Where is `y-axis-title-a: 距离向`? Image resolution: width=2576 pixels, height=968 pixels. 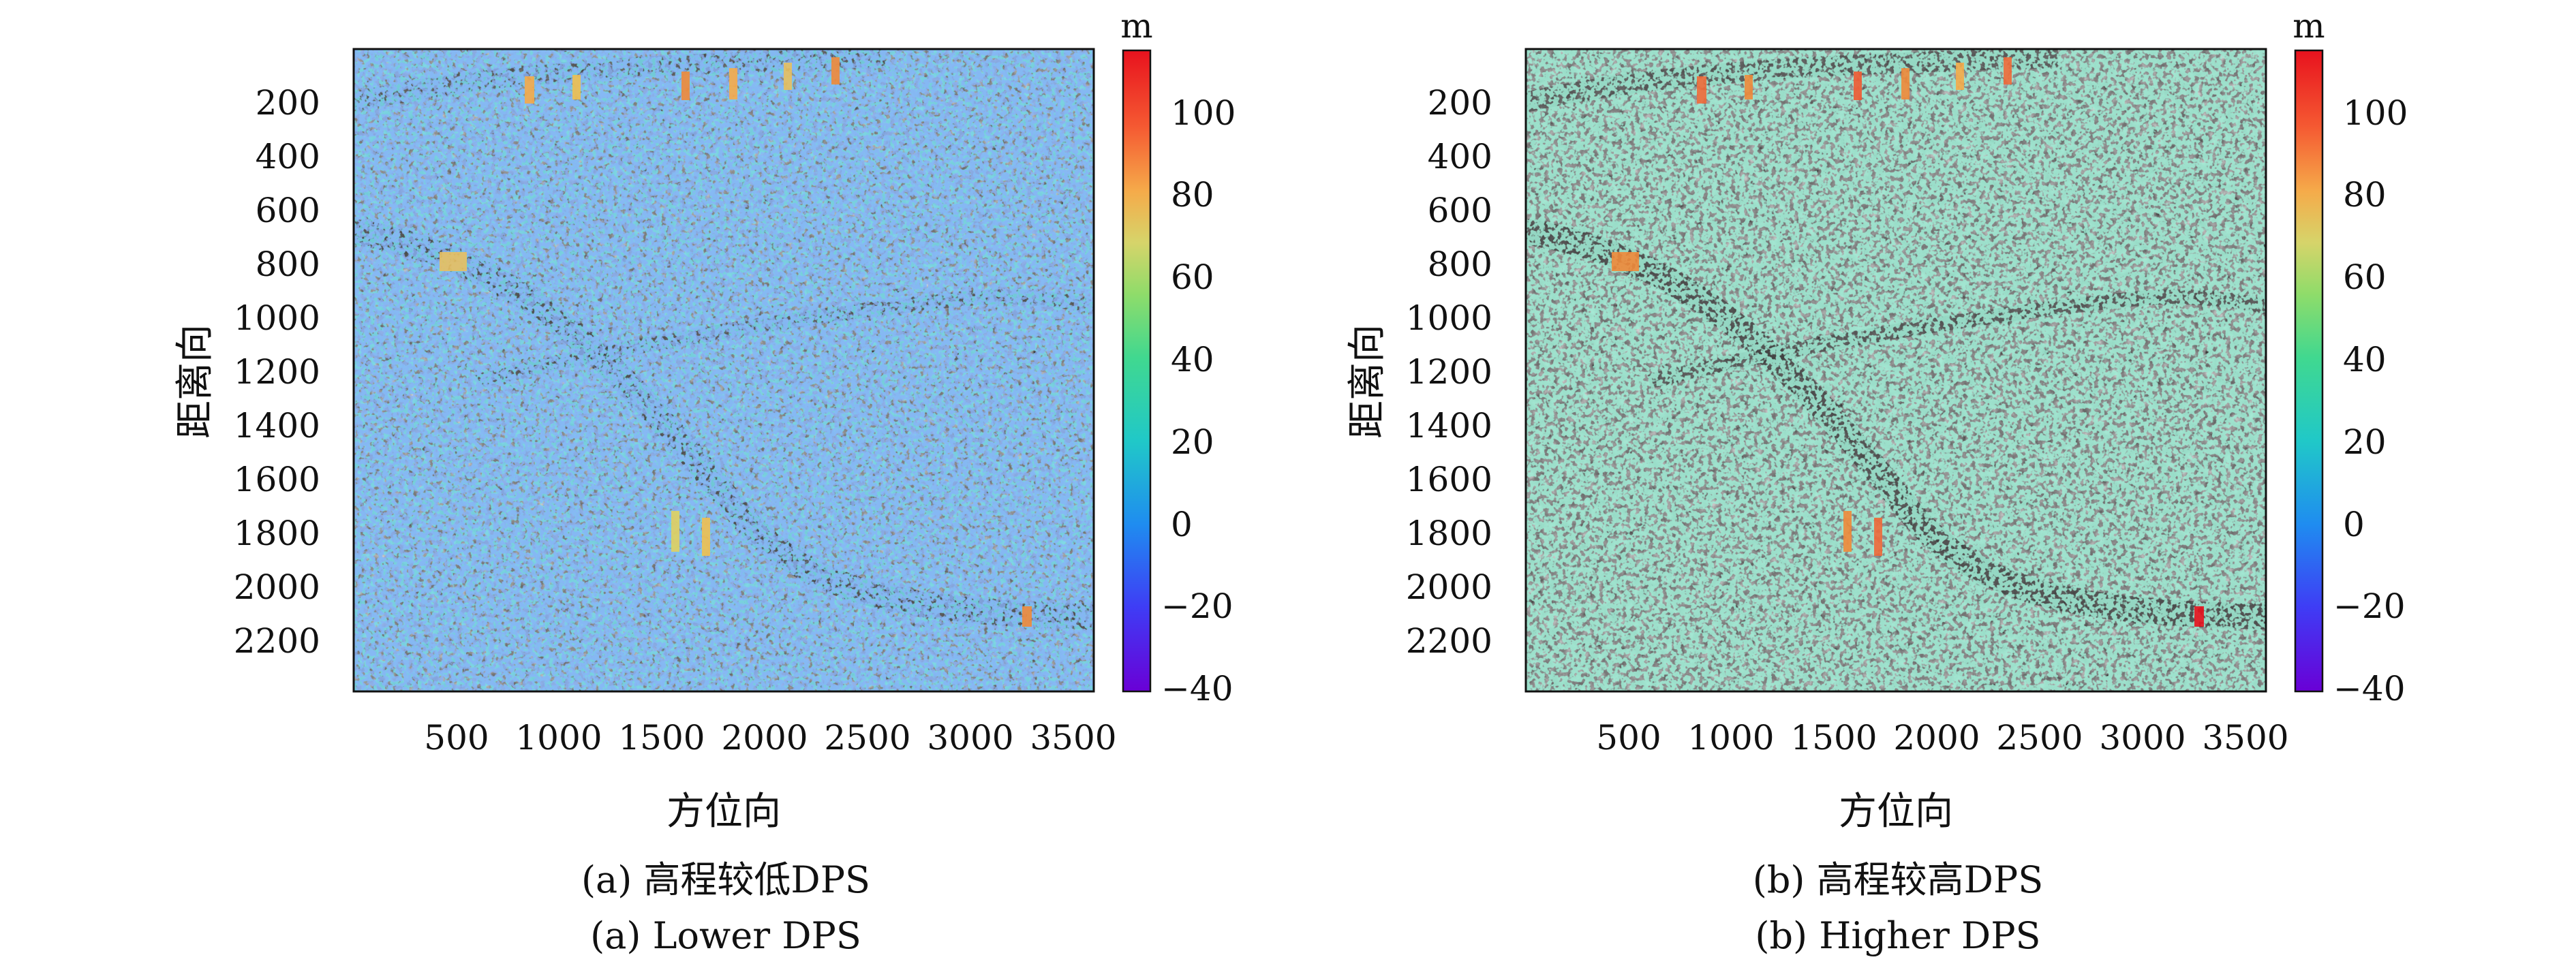
y-axis-title-a: 距离向 is located at coordinates (195, 381).